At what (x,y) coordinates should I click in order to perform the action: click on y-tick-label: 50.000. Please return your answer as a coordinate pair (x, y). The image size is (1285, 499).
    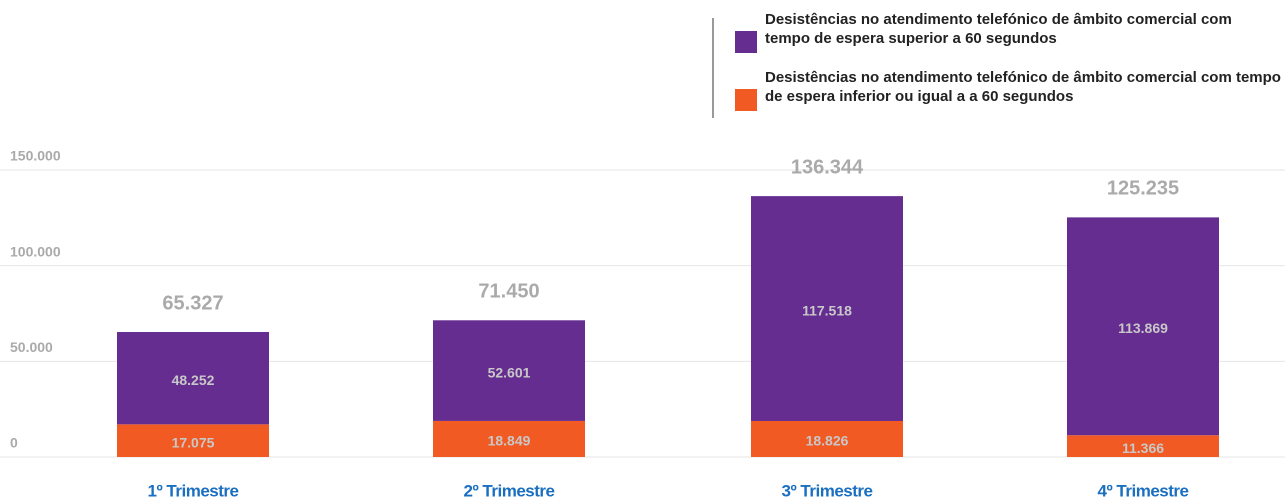
    Looking at the image, I should click on (31, 347).